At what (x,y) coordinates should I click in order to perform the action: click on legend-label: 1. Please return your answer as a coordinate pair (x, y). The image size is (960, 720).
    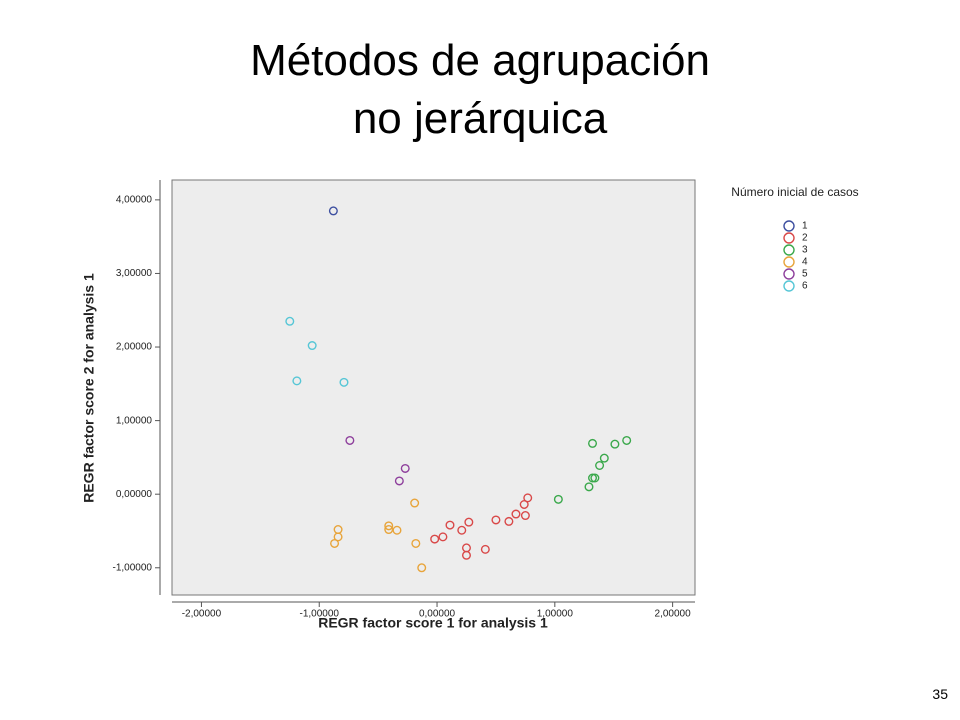
    Looking at the image, I should click on (805, 226).